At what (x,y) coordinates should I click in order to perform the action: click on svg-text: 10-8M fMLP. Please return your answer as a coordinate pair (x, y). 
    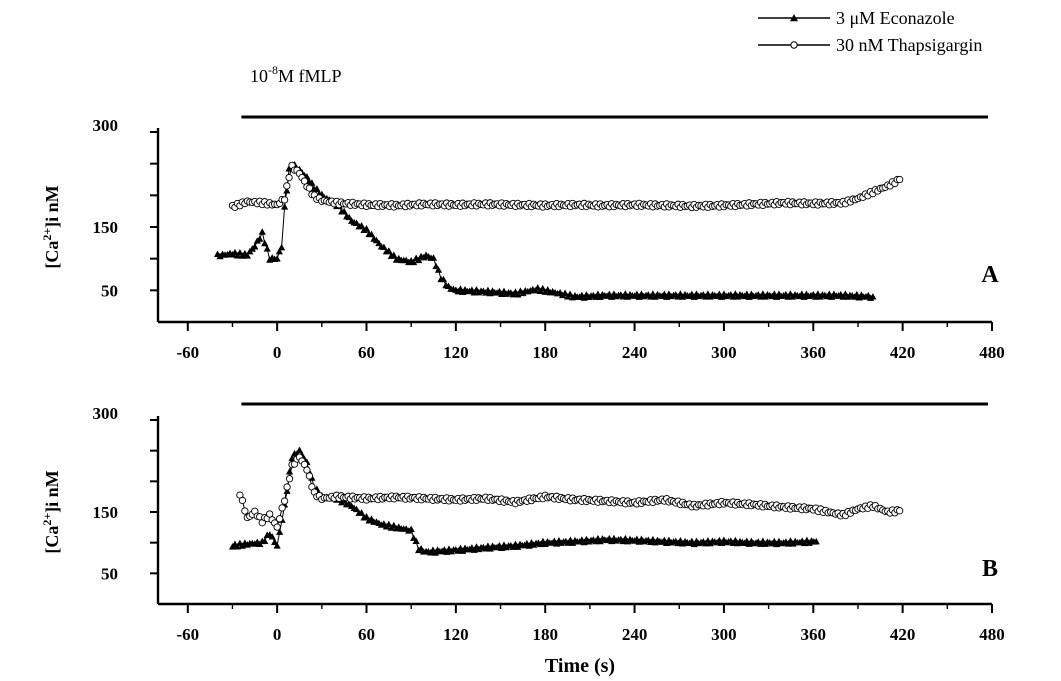
    Looking at the image, I should click on (296, 74).